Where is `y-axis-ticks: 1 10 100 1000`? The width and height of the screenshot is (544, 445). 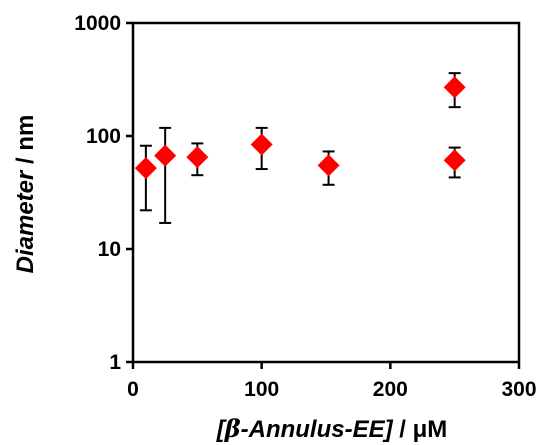
y-axis-ticks: 1 10 100 1000 is located at coordinates (103, 193).